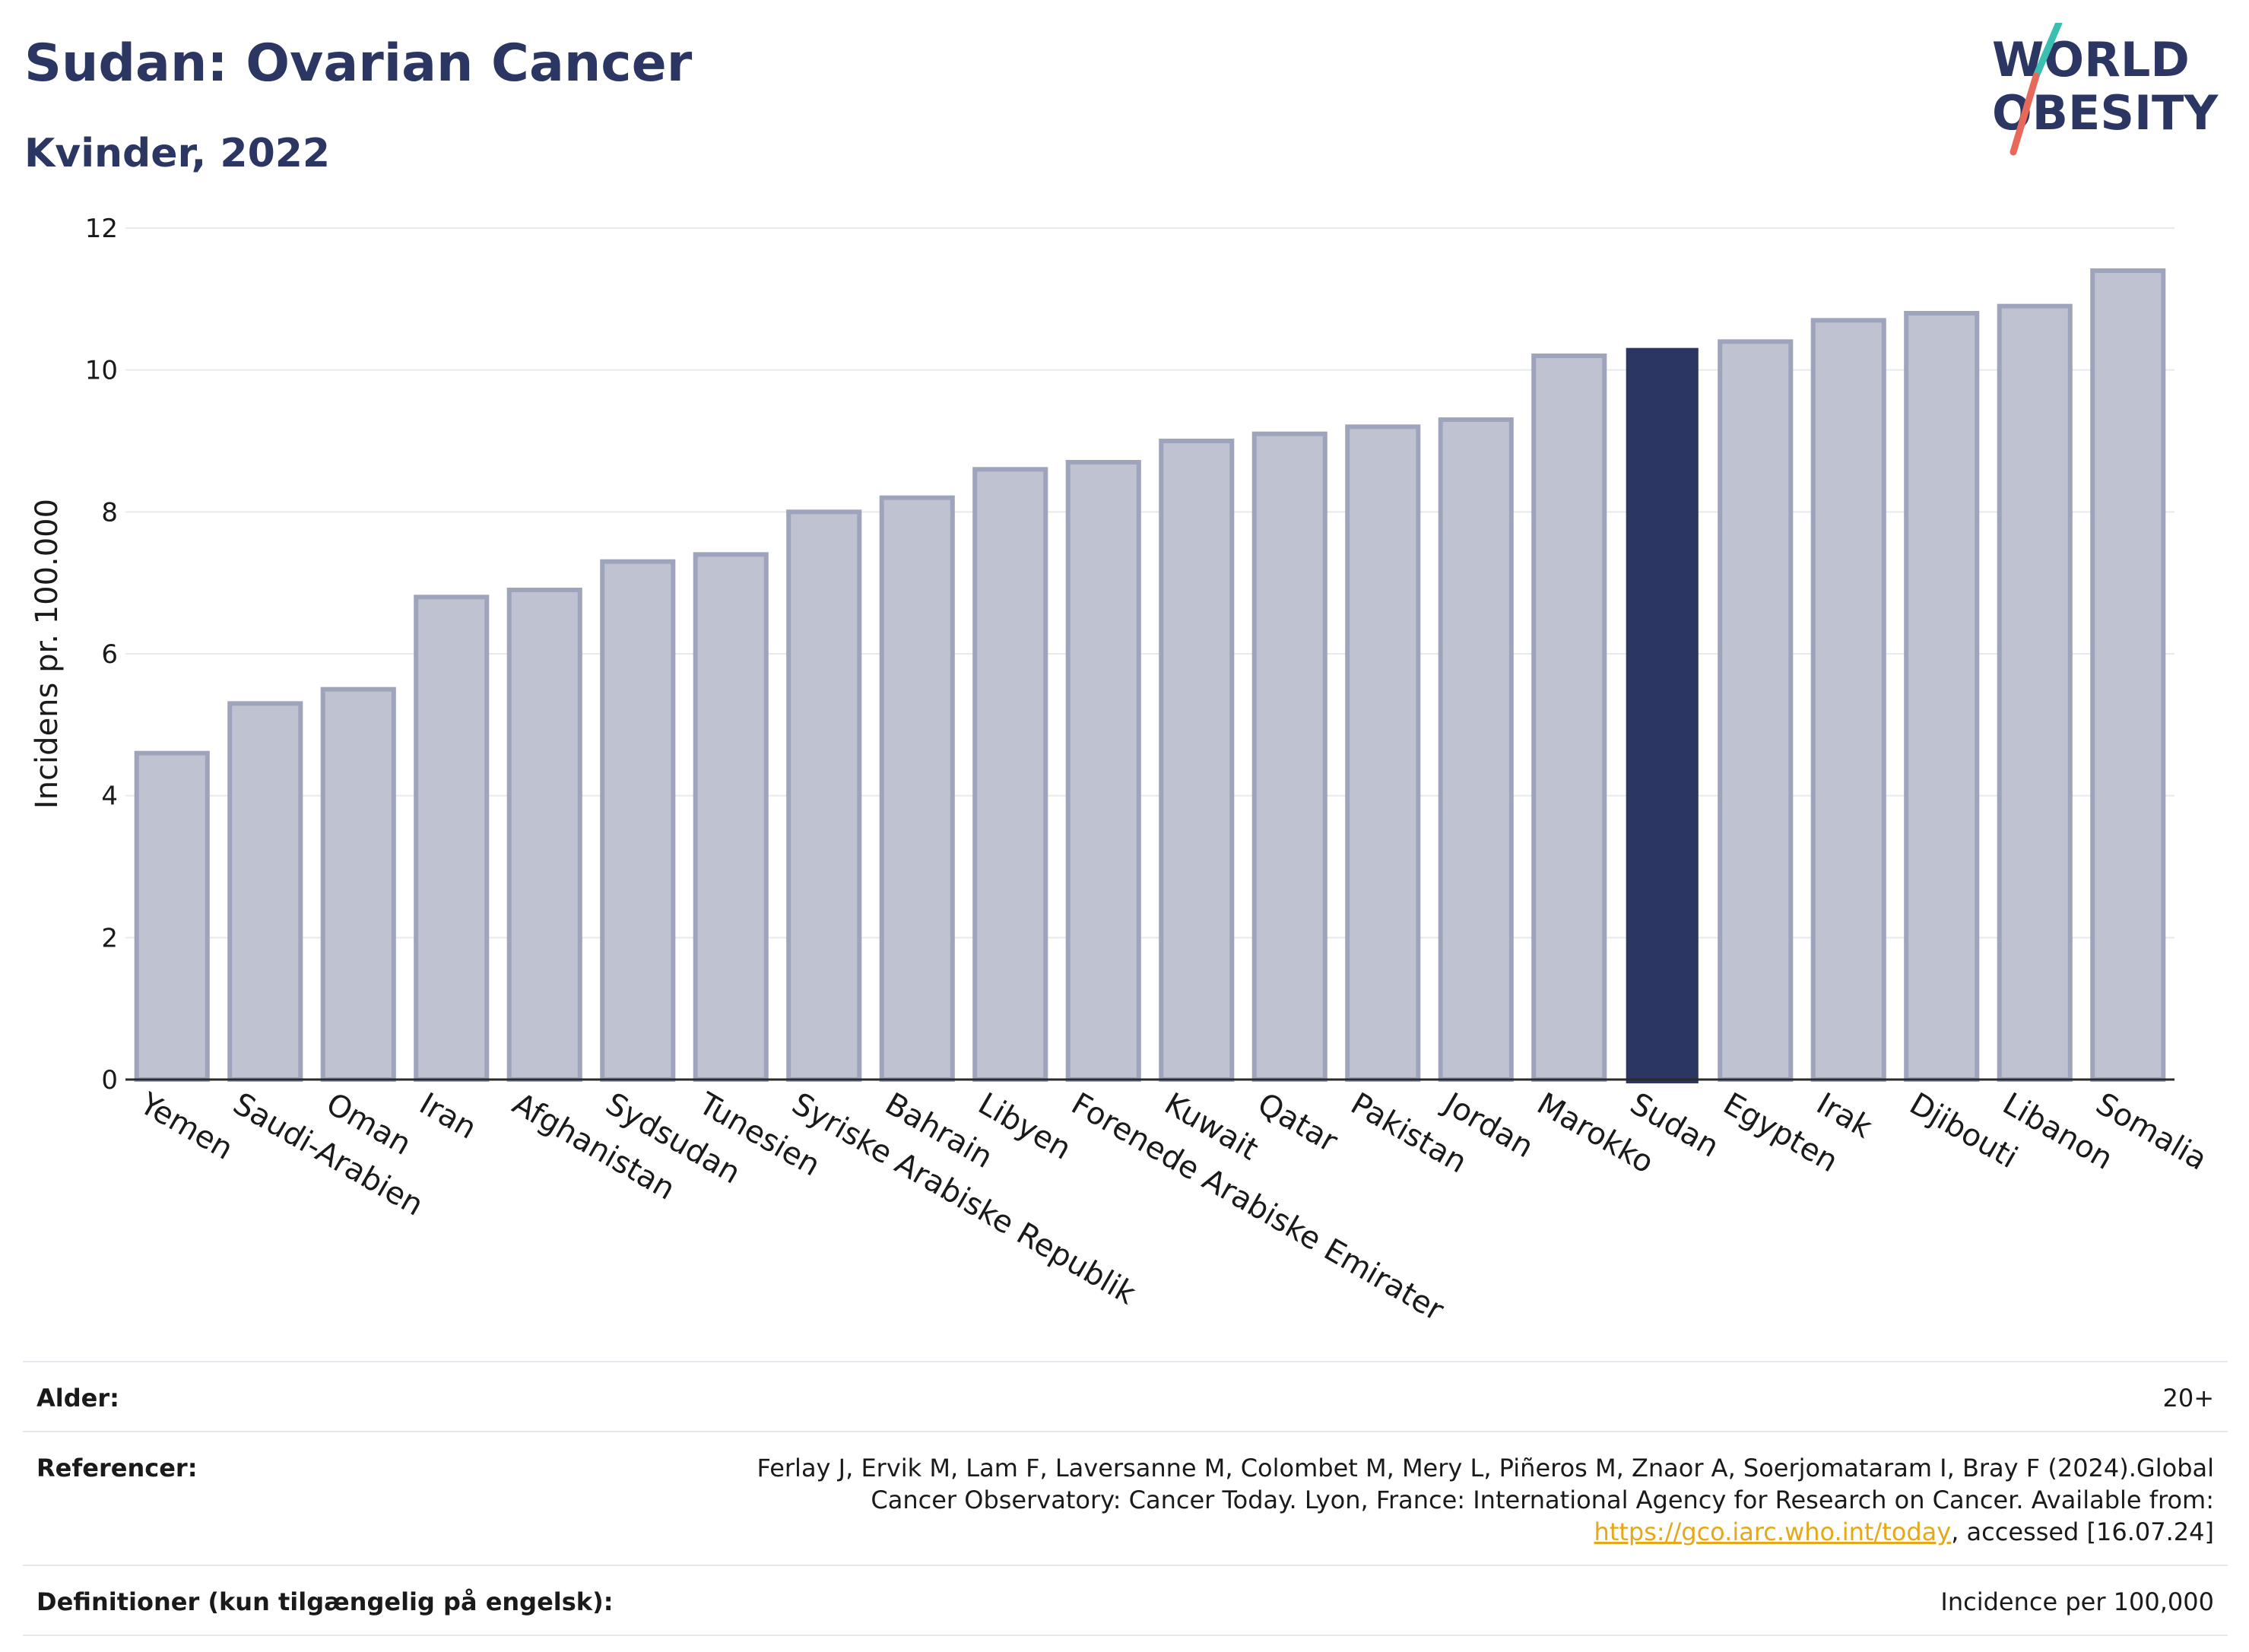  What do you see at coordinates (77, 1398) in the screenshot?
I see `age-label: Alder:` at bounding box center [77, 1398].